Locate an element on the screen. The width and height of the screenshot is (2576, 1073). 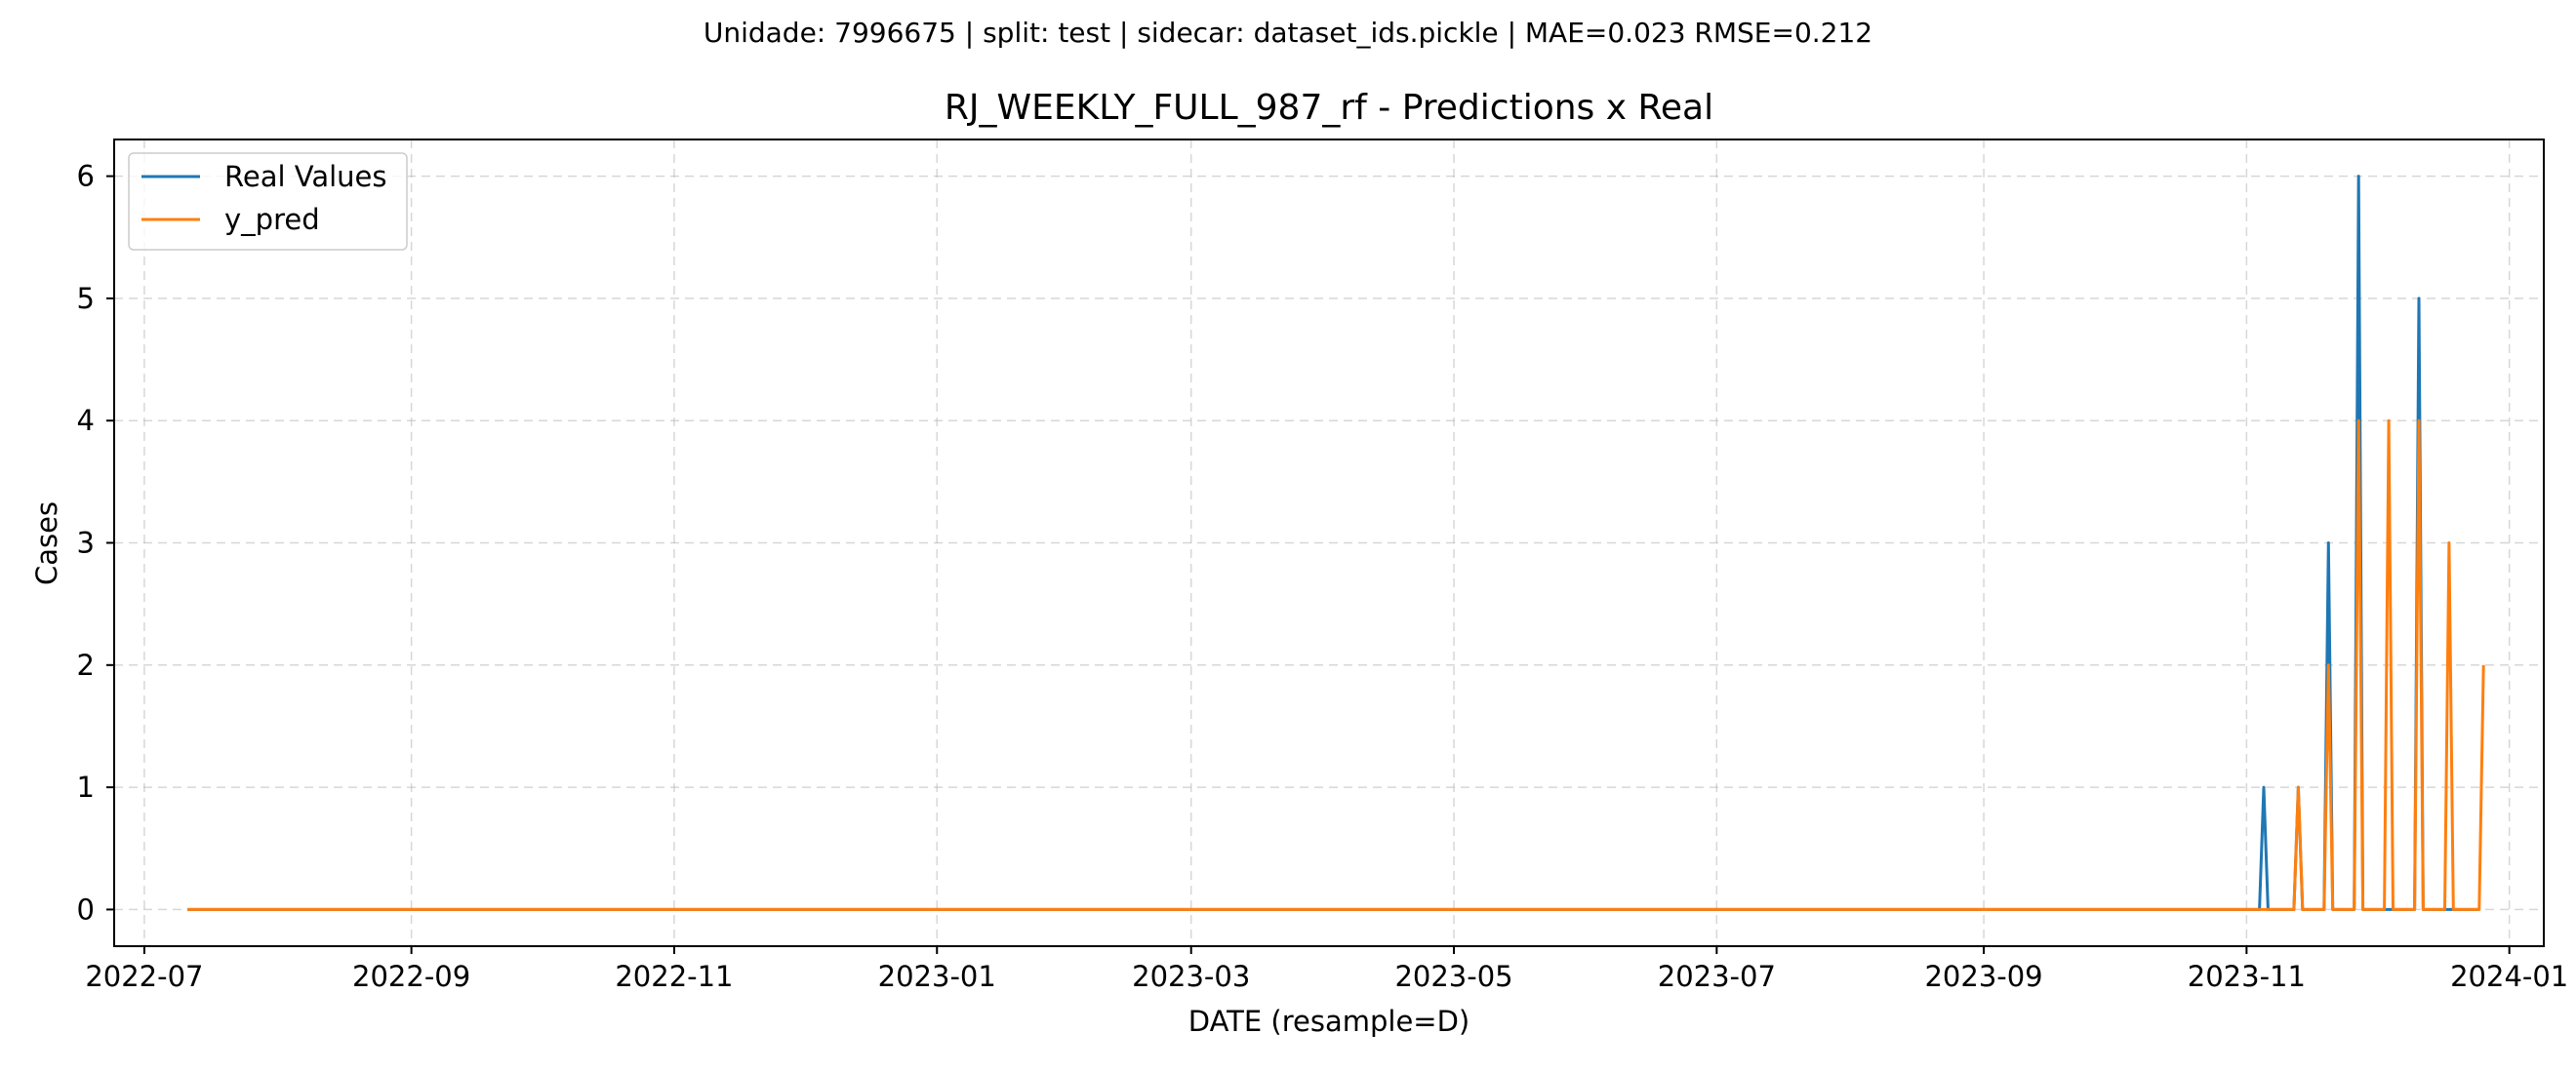
legend-label-y-pred: y_pred is located at coordinates (272, 219).